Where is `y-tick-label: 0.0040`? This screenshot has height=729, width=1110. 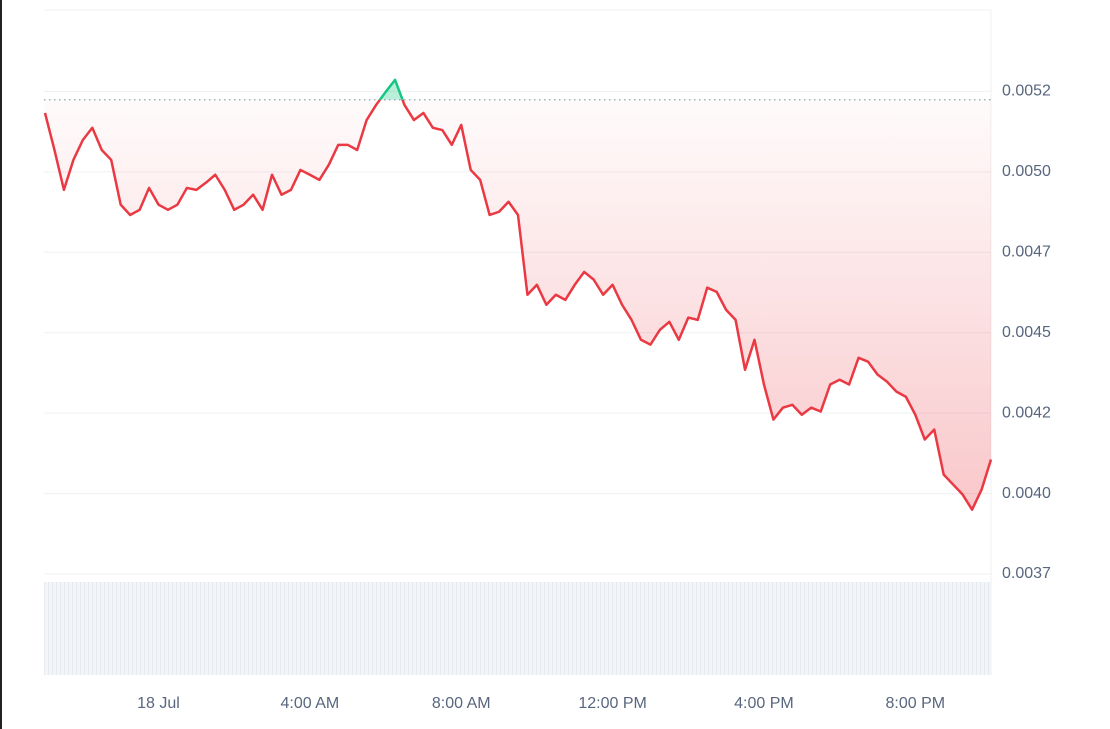
y-tick-label: 0.0040 is located at coordinates (1026, 493).